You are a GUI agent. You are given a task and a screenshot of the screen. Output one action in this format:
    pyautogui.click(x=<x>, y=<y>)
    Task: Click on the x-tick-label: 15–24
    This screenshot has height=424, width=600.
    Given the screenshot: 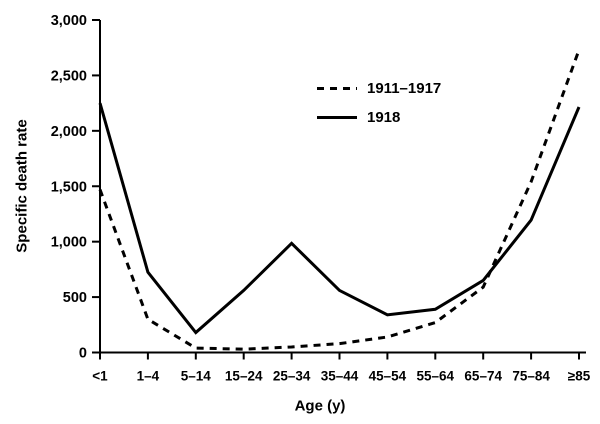 What is the action you would take?
    pyautogui.click(x=244, y=376)
    